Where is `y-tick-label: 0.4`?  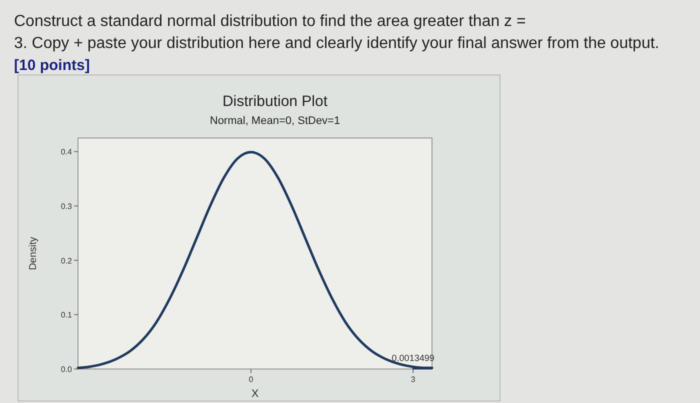
y-tick-label: 0.4 is located at coordinates (66, 152).